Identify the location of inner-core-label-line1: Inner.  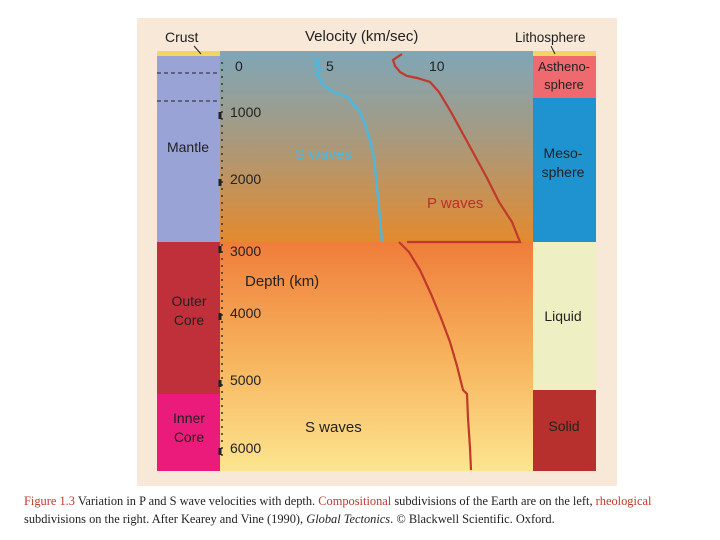
(189, 418).